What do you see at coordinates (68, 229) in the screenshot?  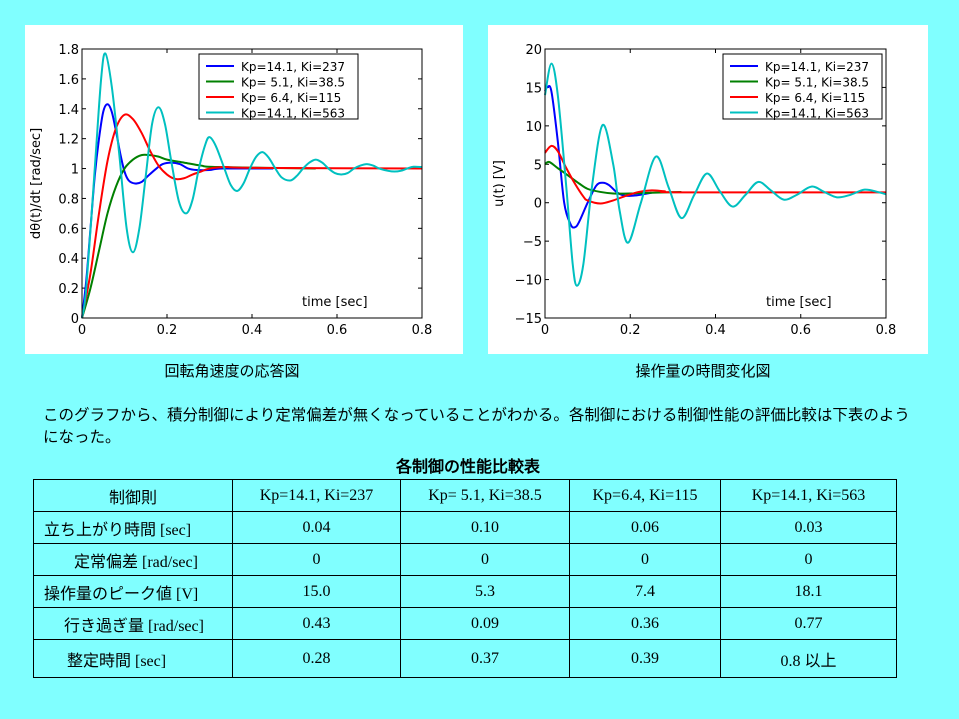 I see `y-tick-label: 0.6` at bounding box center [68, 229].